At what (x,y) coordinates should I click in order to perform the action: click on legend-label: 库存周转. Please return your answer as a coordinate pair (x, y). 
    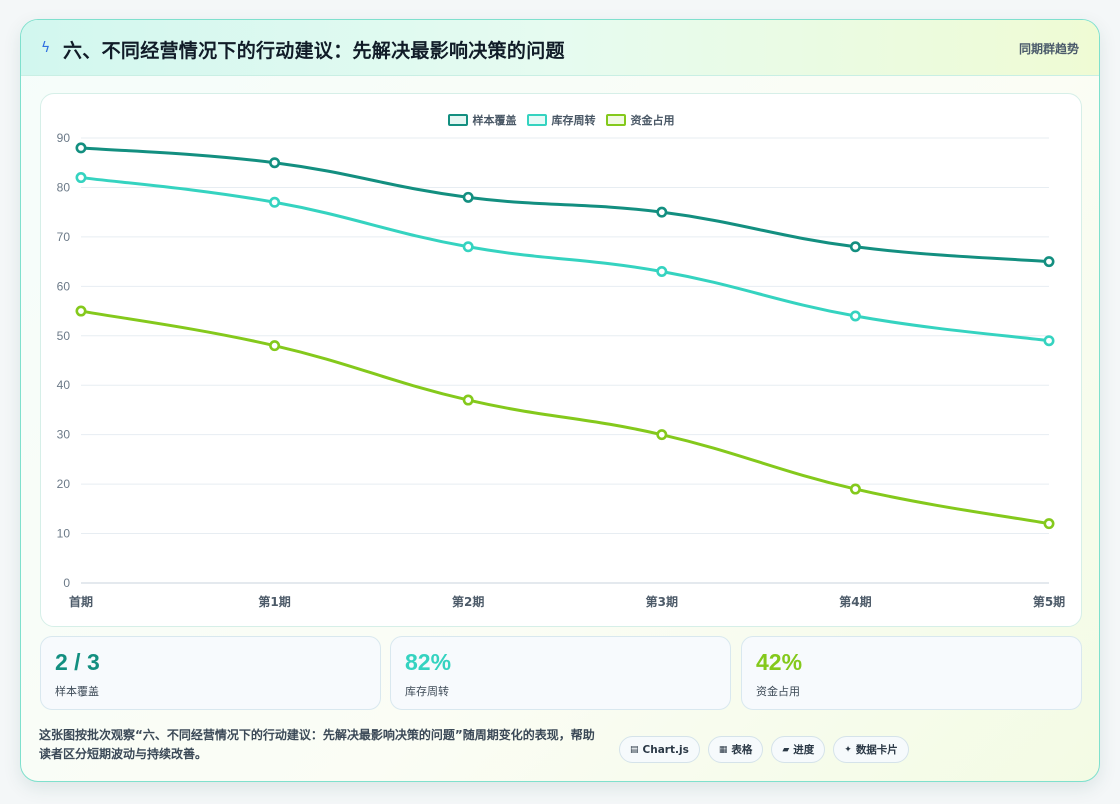
    Looking at the image, I should click on (573, 120).